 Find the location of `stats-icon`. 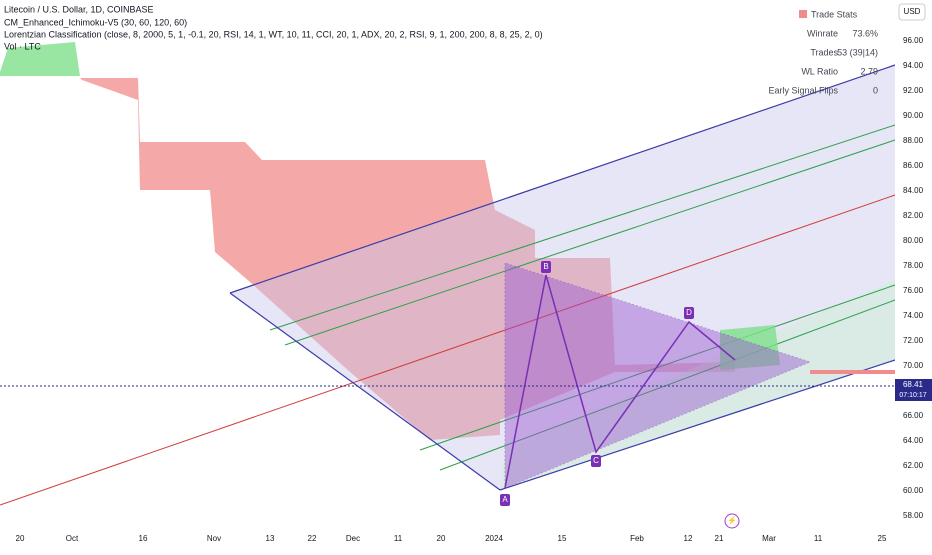

stats-icon is located at coordinates (803, 14).